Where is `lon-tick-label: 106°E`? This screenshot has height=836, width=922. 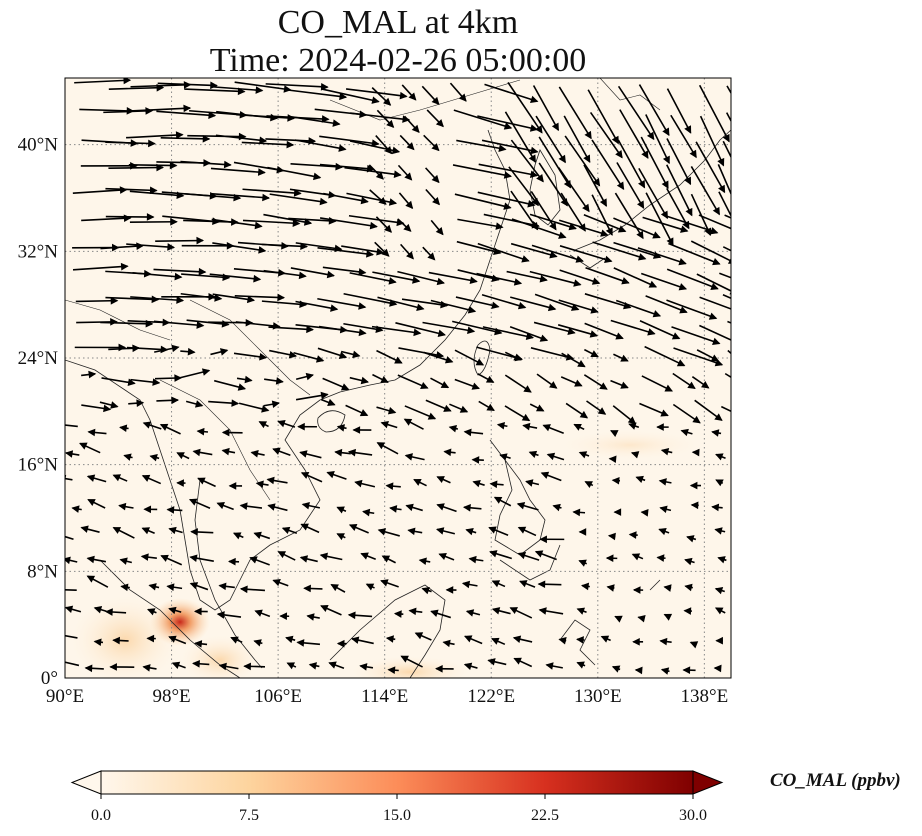 lon-tick-label: 106°E is located at coordinates (278, 696).